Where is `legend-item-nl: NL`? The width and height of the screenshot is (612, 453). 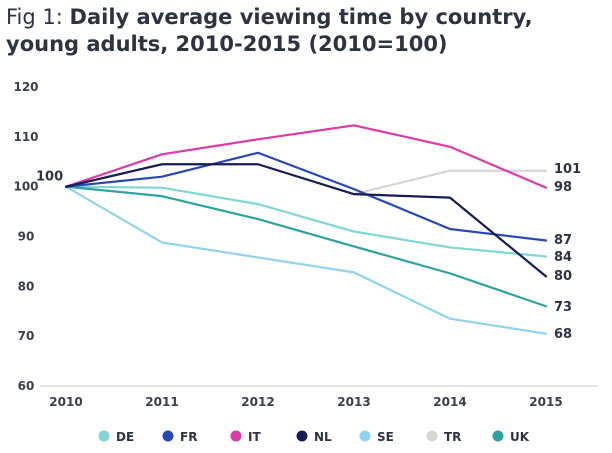 legend-item-nl: NL is located at coordinates (314, 437).